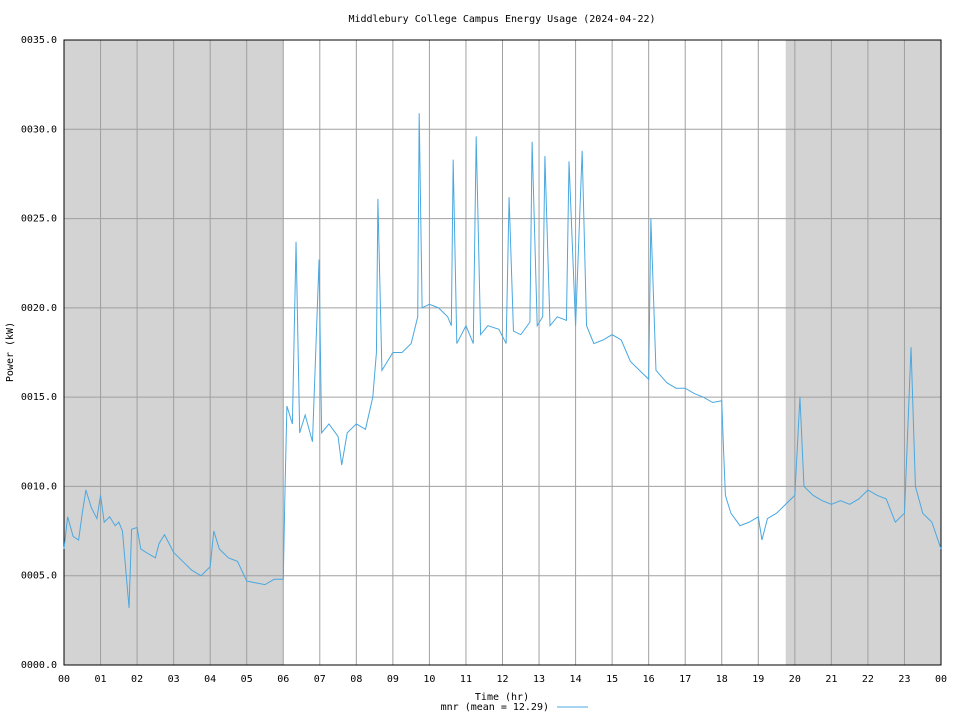 The height and width of the screenshot is (720, 960). I want to click on x-tick-label: 19, so click(758, 679).